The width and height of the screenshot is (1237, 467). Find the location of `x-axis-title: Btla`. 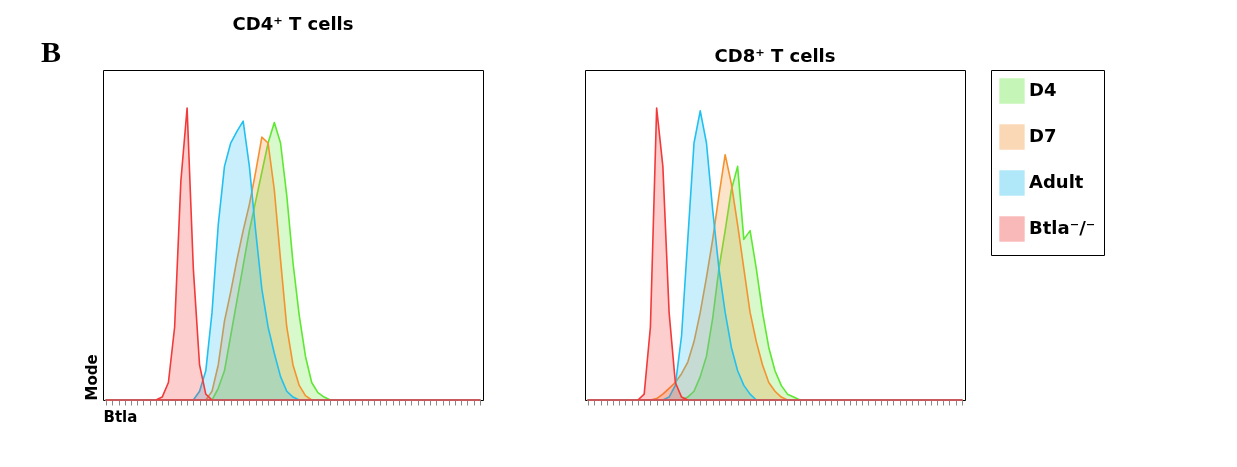

x-axis-title: Btla is located at coordinates (120, 417).